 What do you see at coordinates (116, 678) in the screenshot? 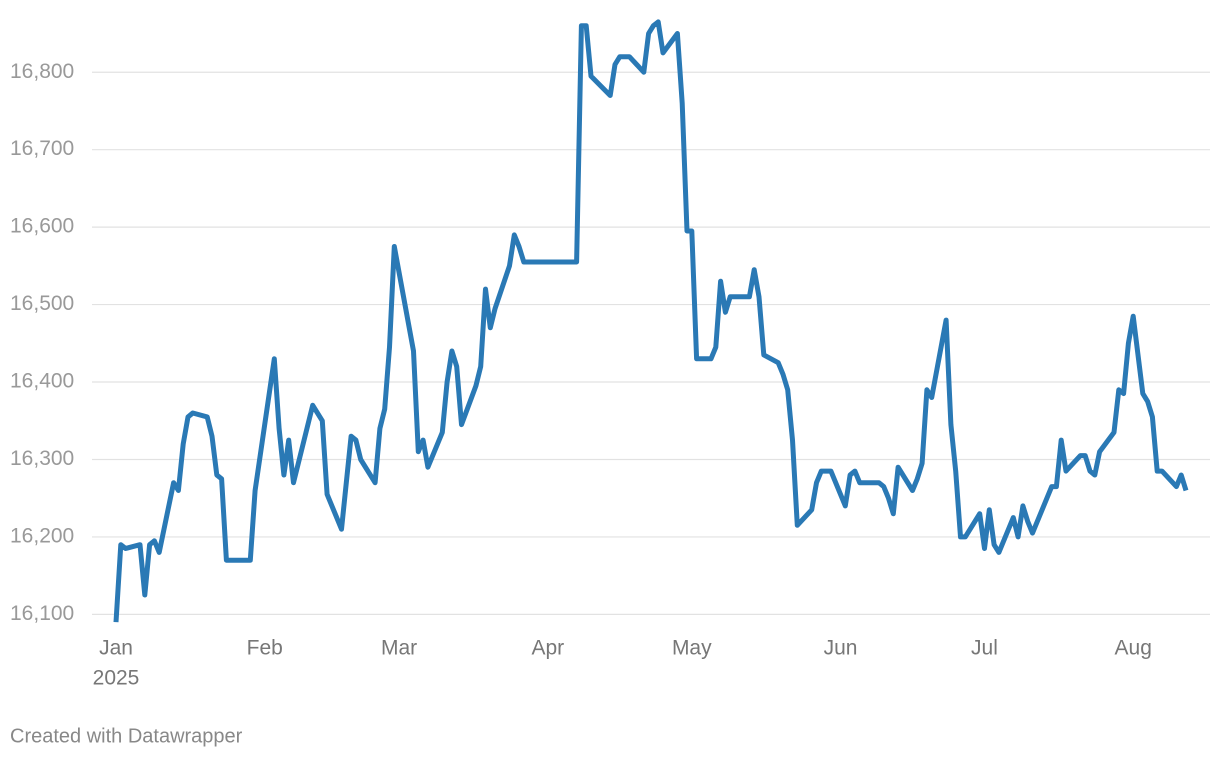
I see `x-tick-sublabel: 2025` at bounding box center [116, 678].